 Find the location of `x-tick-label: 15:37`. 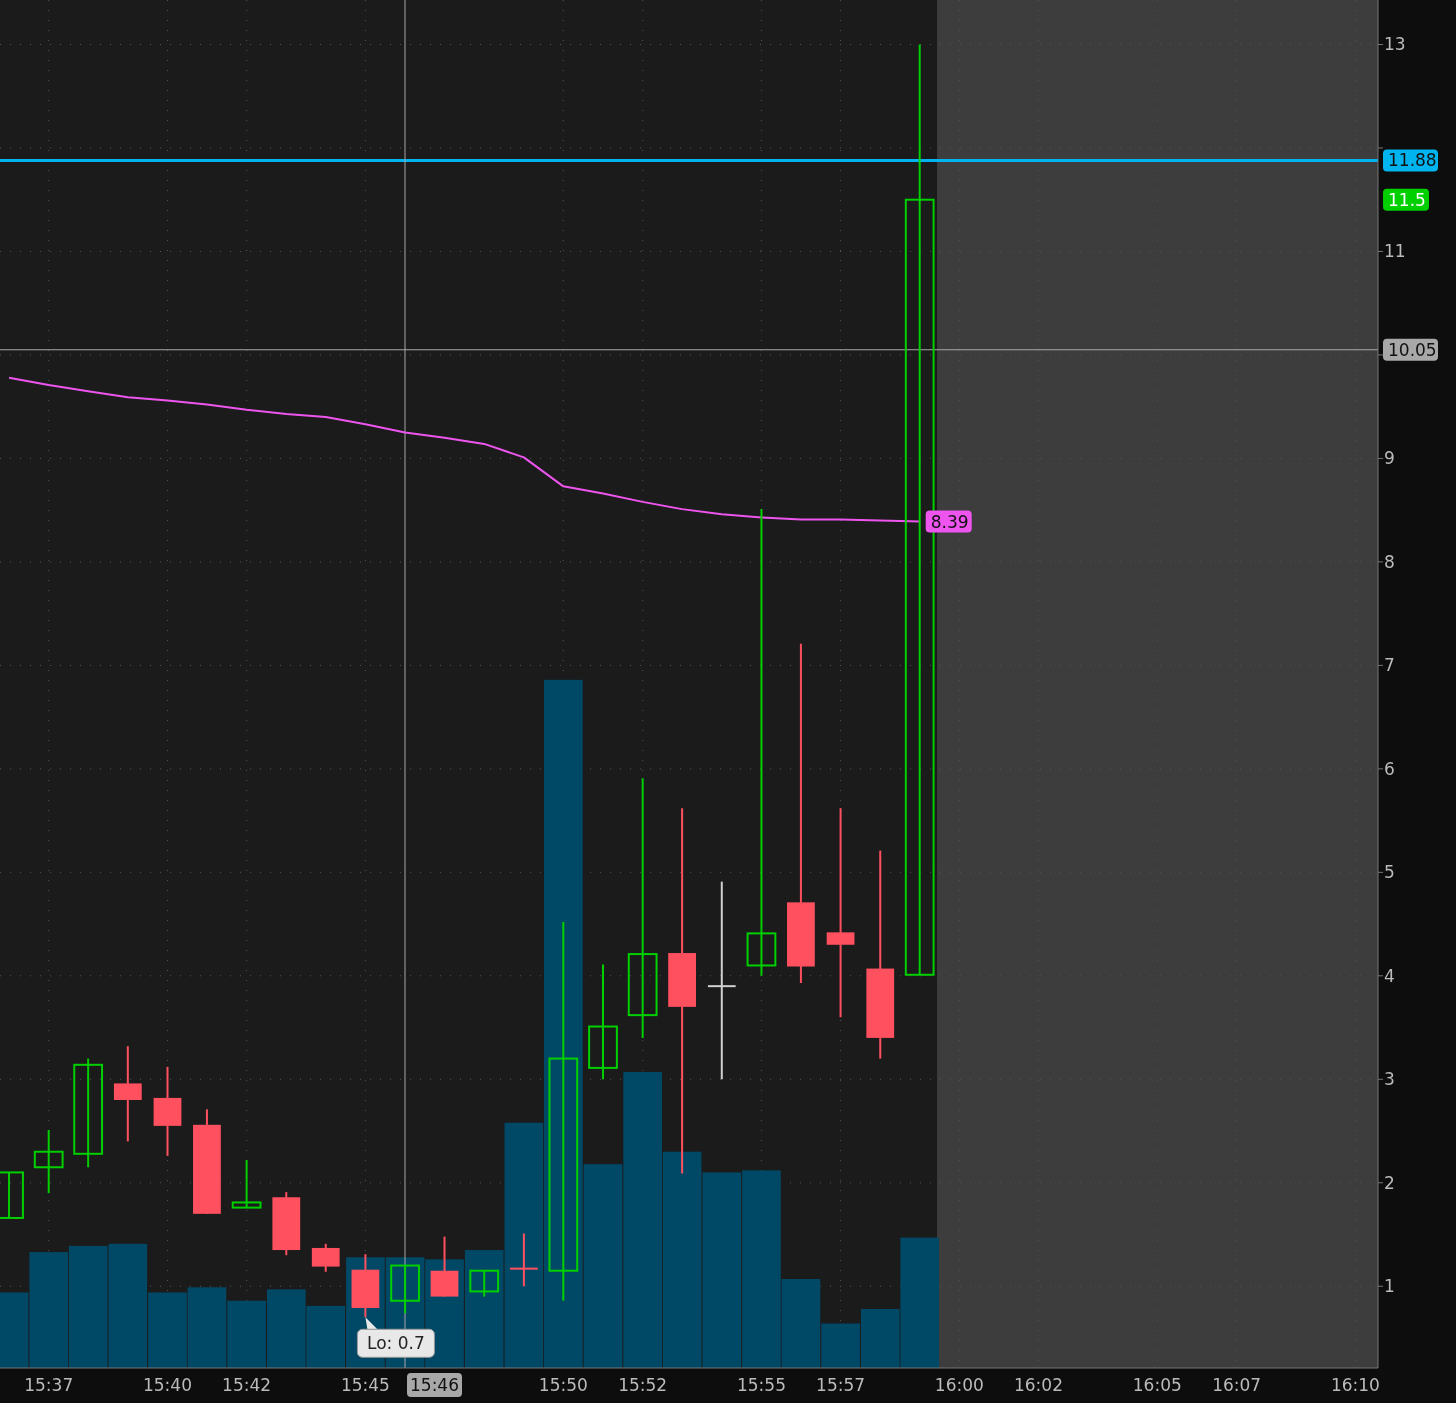

x-tick-label: 15:37 is located at coordinates (49, 1385).